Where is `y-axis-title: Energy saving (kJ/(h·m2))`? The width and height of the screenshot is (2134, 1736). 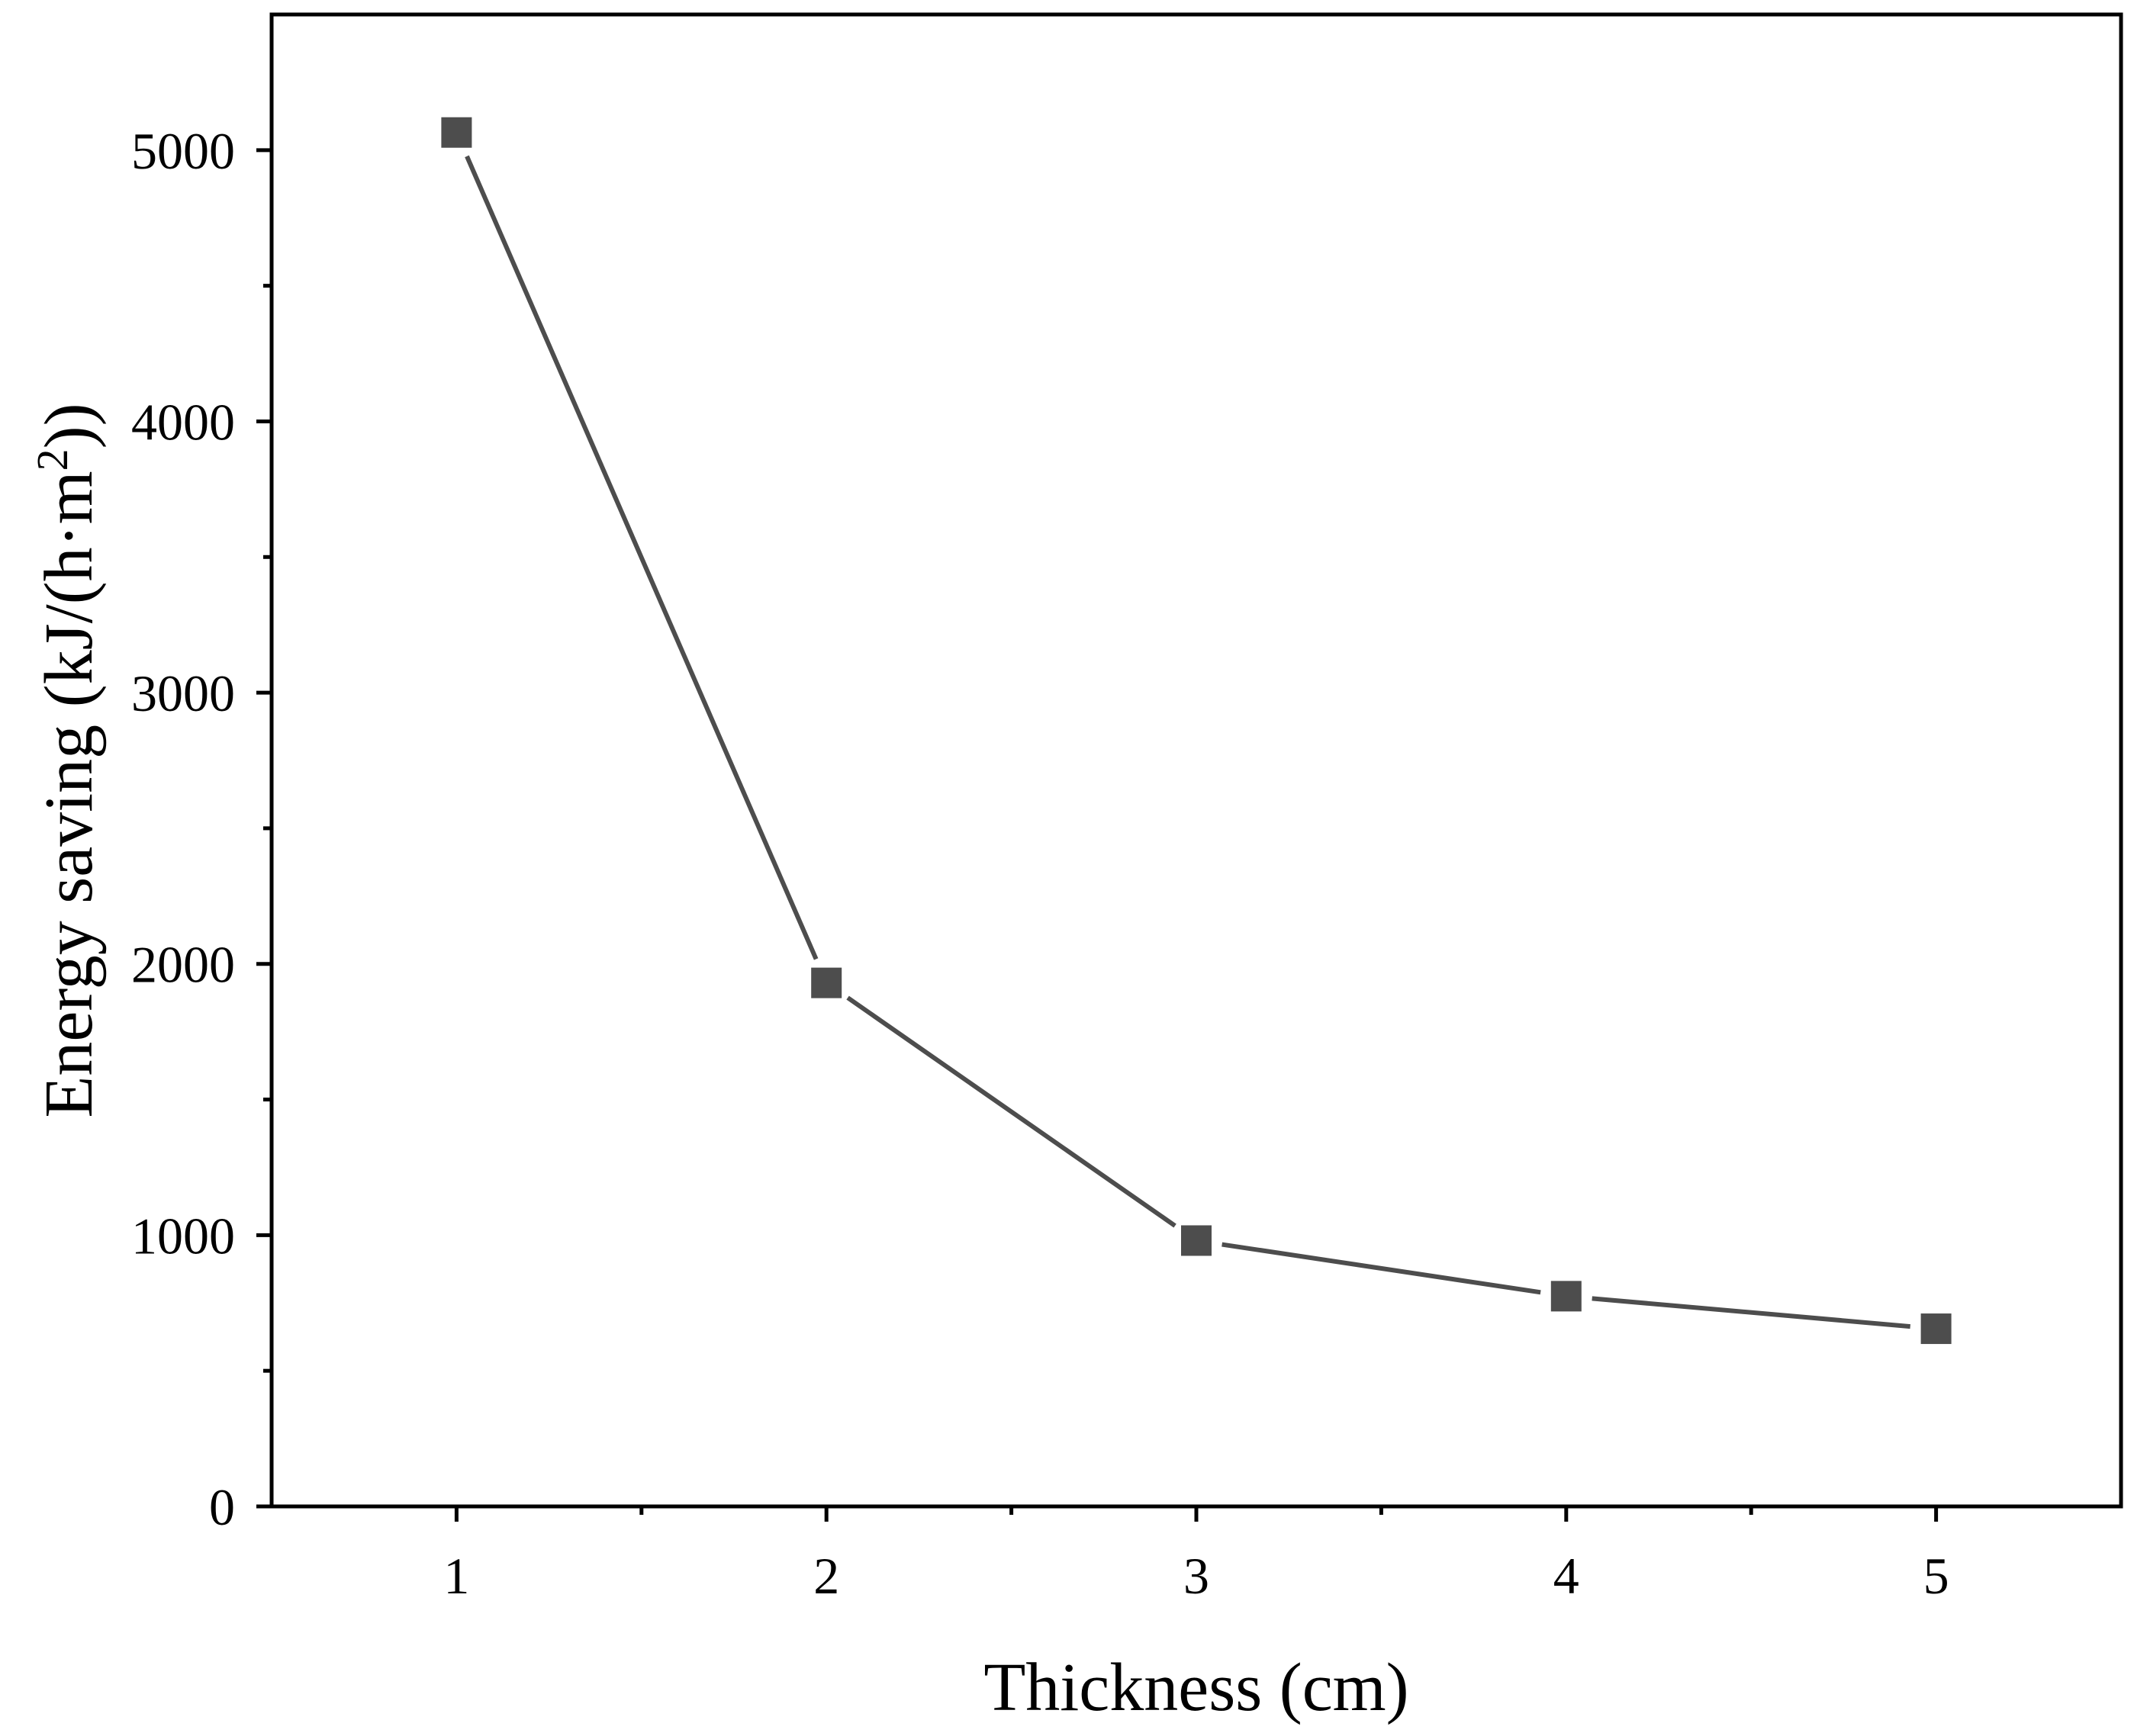
y-axis-title: Energy saving (kJ/(h·m2)) is located at coordinates (67, 760).